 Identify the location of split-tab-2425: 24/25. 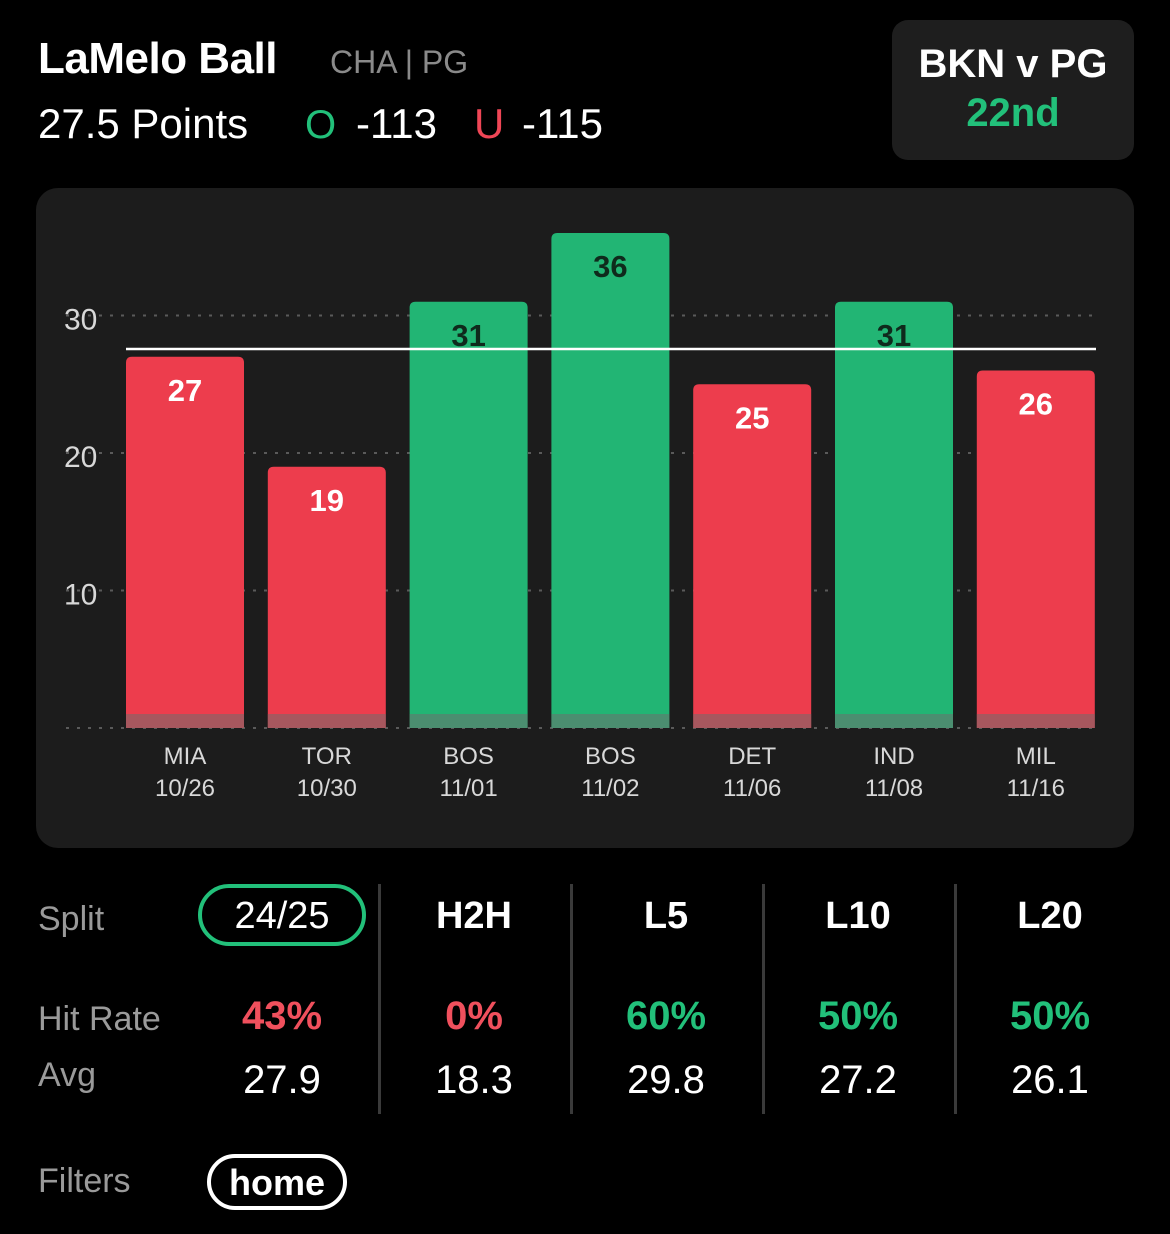
(282, 916).